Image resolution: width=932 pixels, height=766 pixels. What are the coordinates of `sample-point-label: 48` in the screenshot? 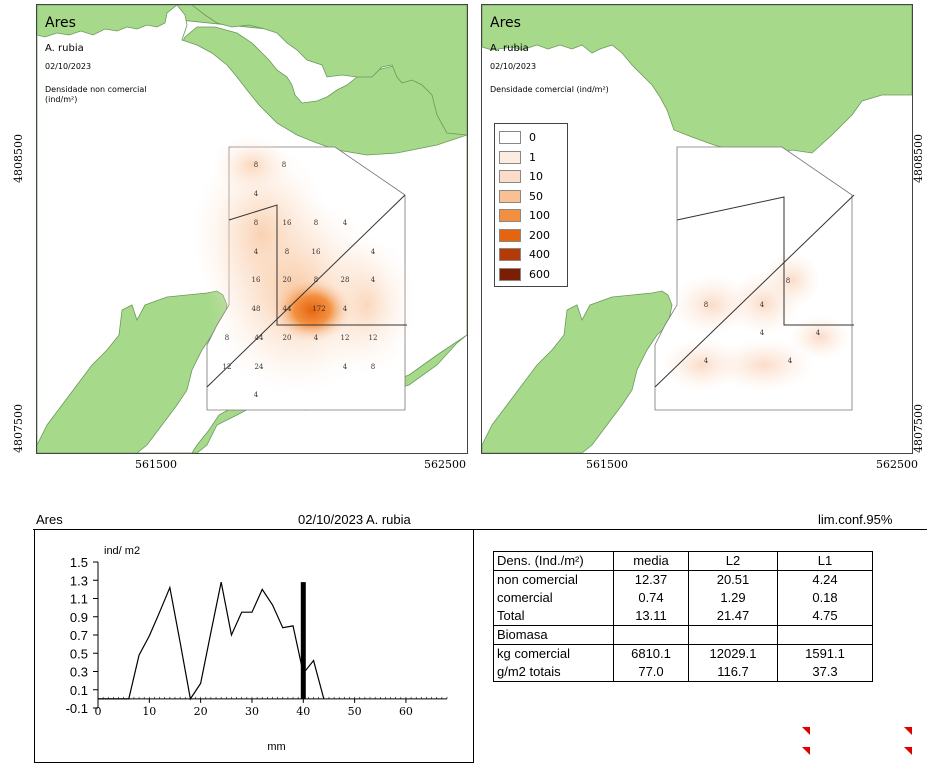 It's located at (256, 309).